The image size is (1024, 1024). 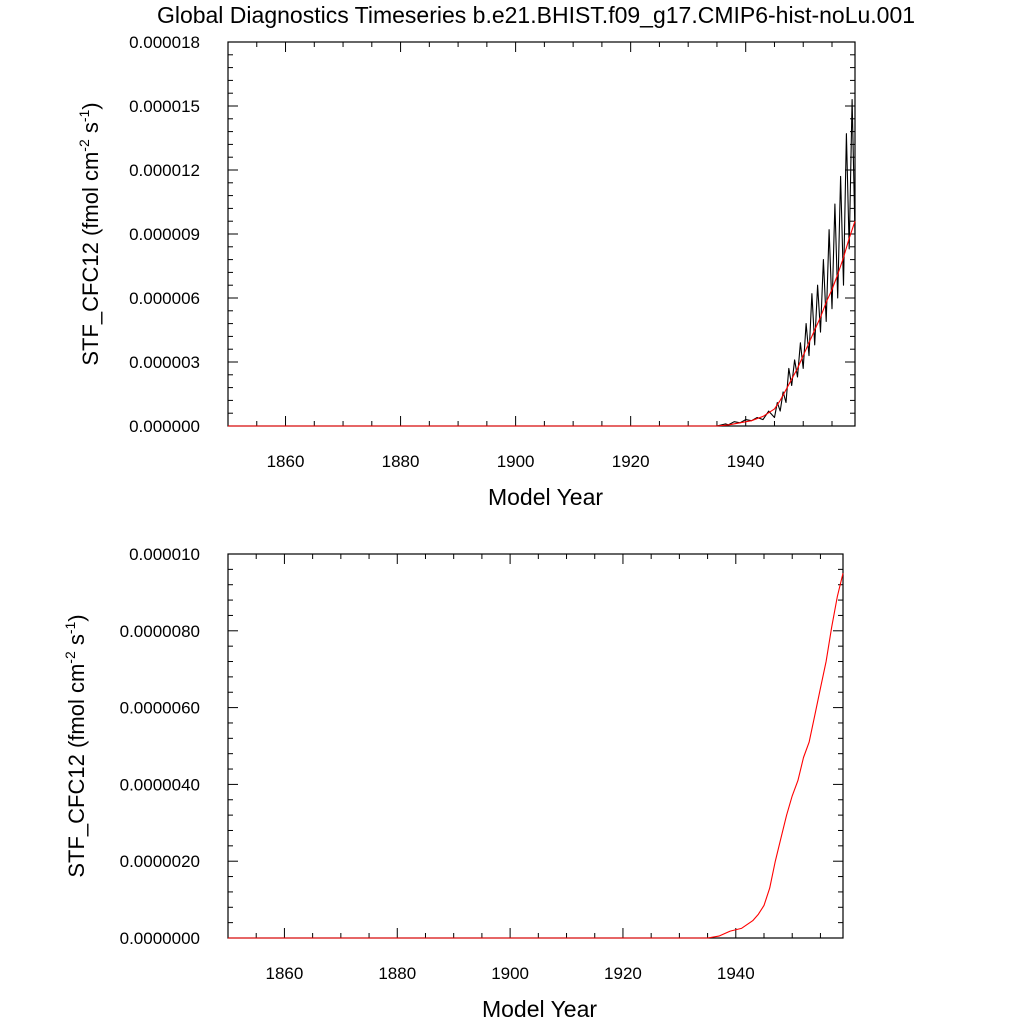 I want to click on smoothed-series-line, so click(x=542, y=324).